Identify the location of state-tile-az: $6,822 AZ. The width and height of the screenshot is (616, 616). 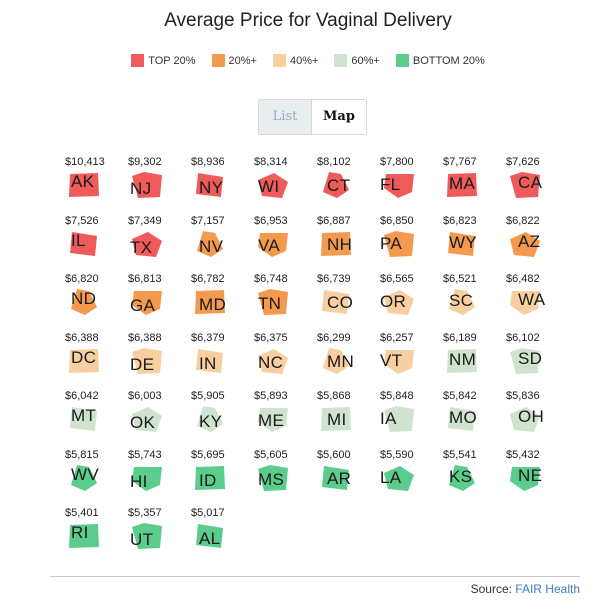
(537, 243).